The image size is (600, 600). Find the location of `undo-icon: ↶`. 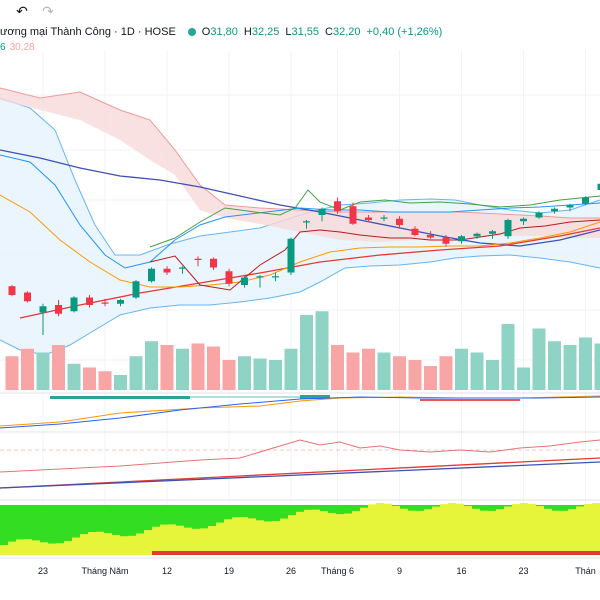

undo-icon: ↶ is located at coordinates (22, 11).